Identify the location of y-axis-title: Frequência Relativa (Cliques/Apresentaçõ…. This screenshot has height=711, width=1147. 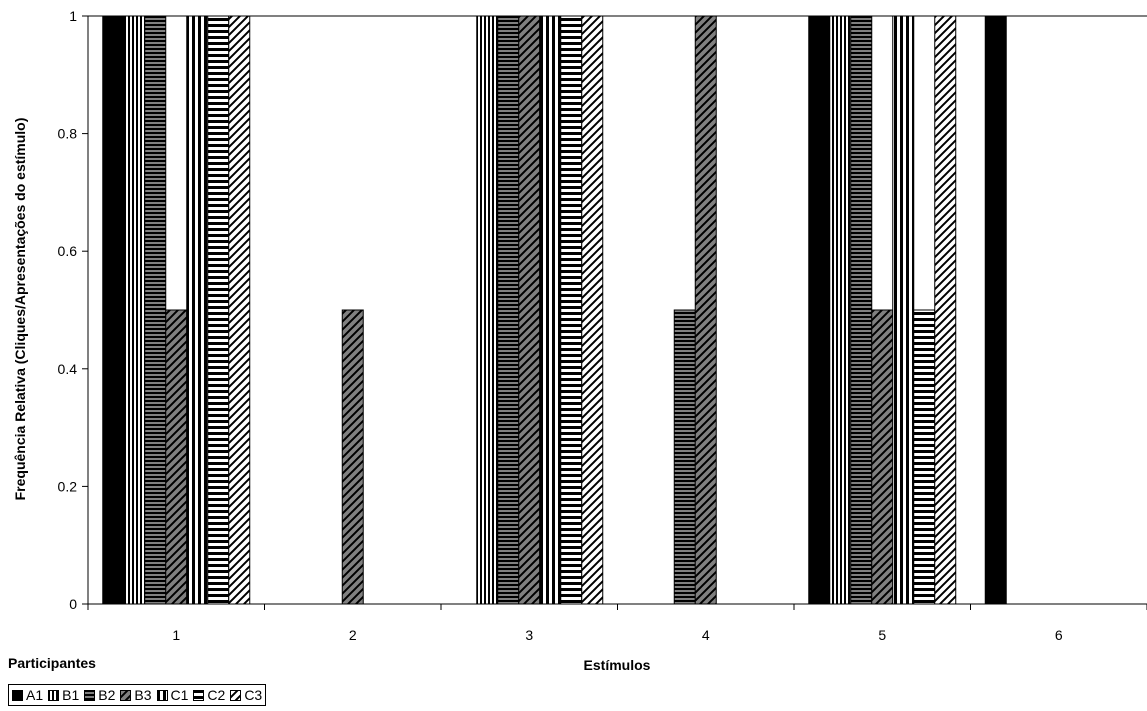
(20, 309).